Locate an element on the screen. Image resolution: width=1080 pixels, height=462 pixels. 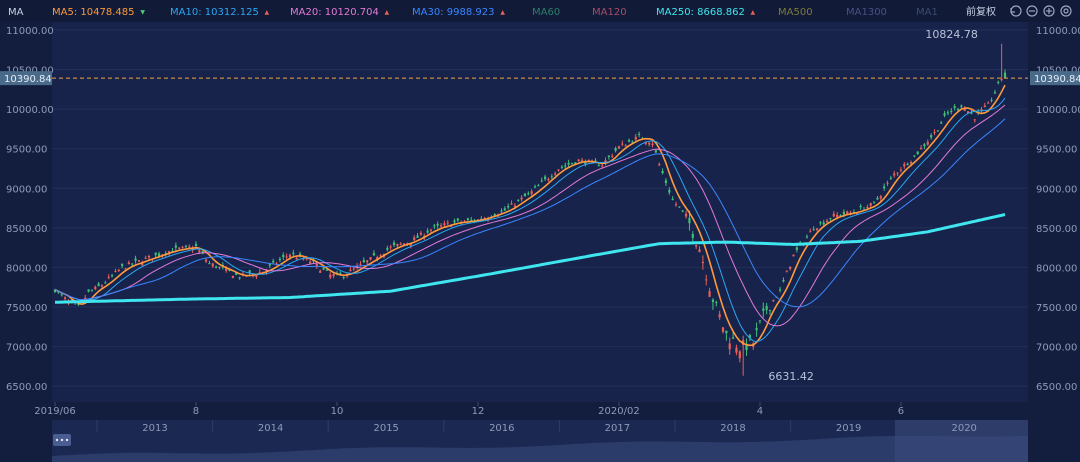
legend-item: MA500 is located at coordinates (795, 12).